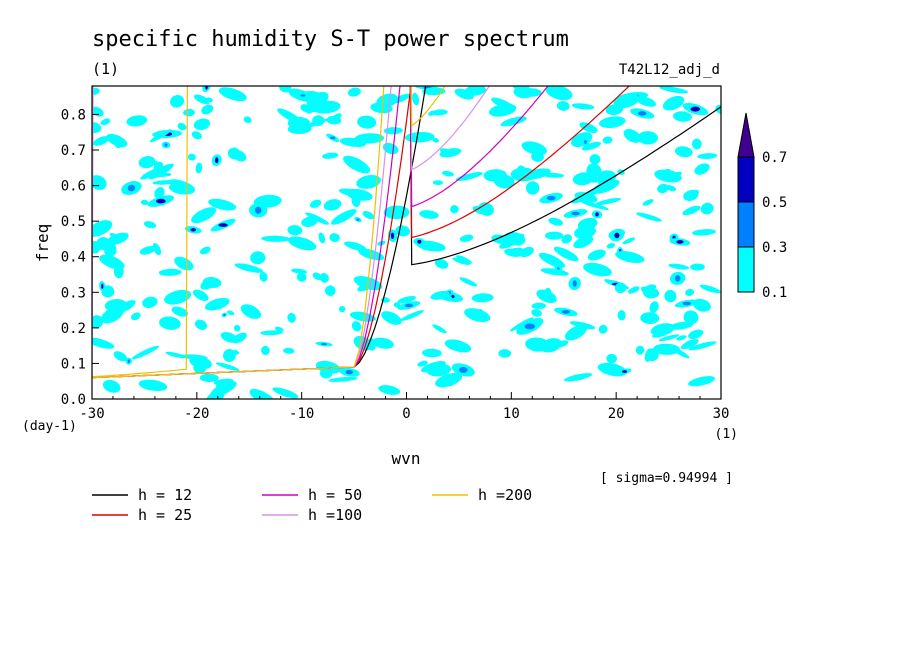  What do you see at coordinates (406, 414) in the screenshot?
I see `x-tick-label: 0` at bounding box center [406, 414].